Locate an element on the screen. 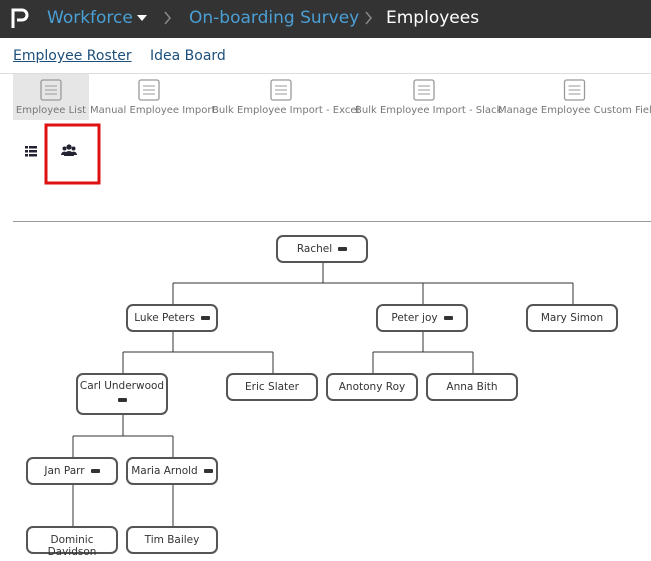  org-node: Mary Simon is located at coordinates (572, 318).